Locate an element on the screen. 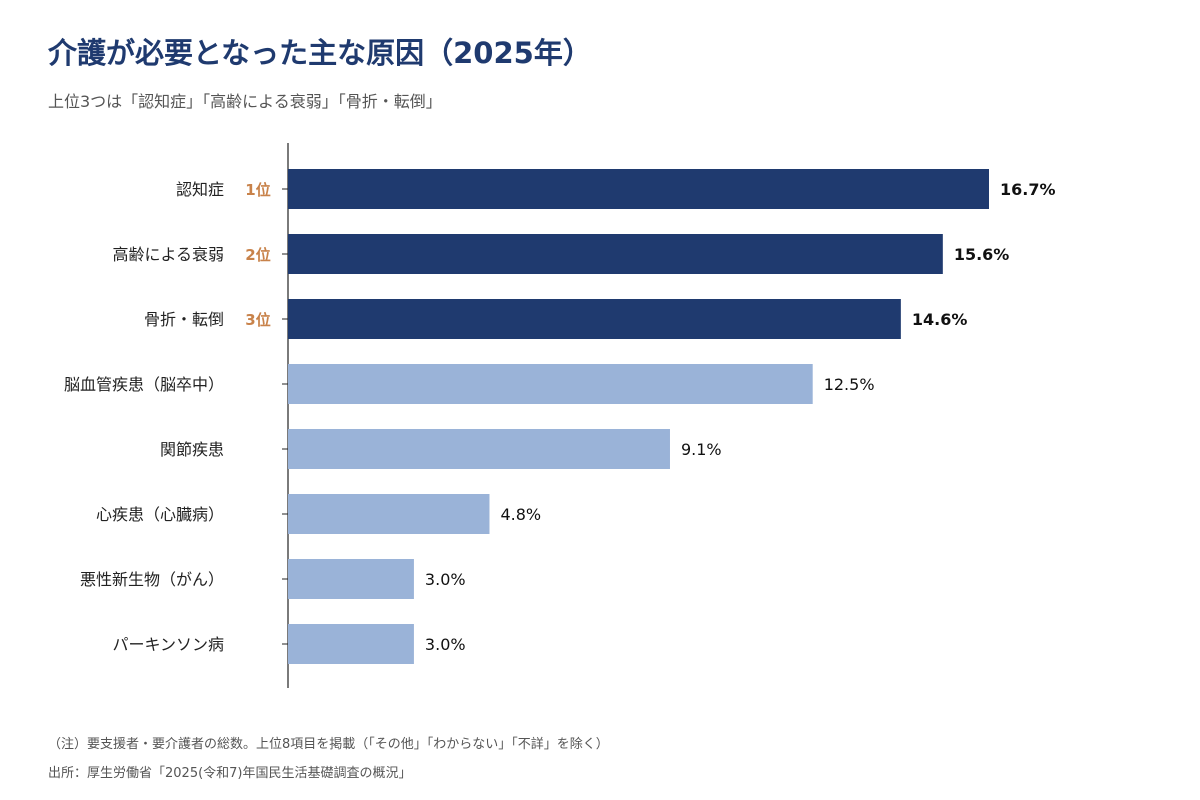  value-label: 12.5% is located at coordinates (849, 384).